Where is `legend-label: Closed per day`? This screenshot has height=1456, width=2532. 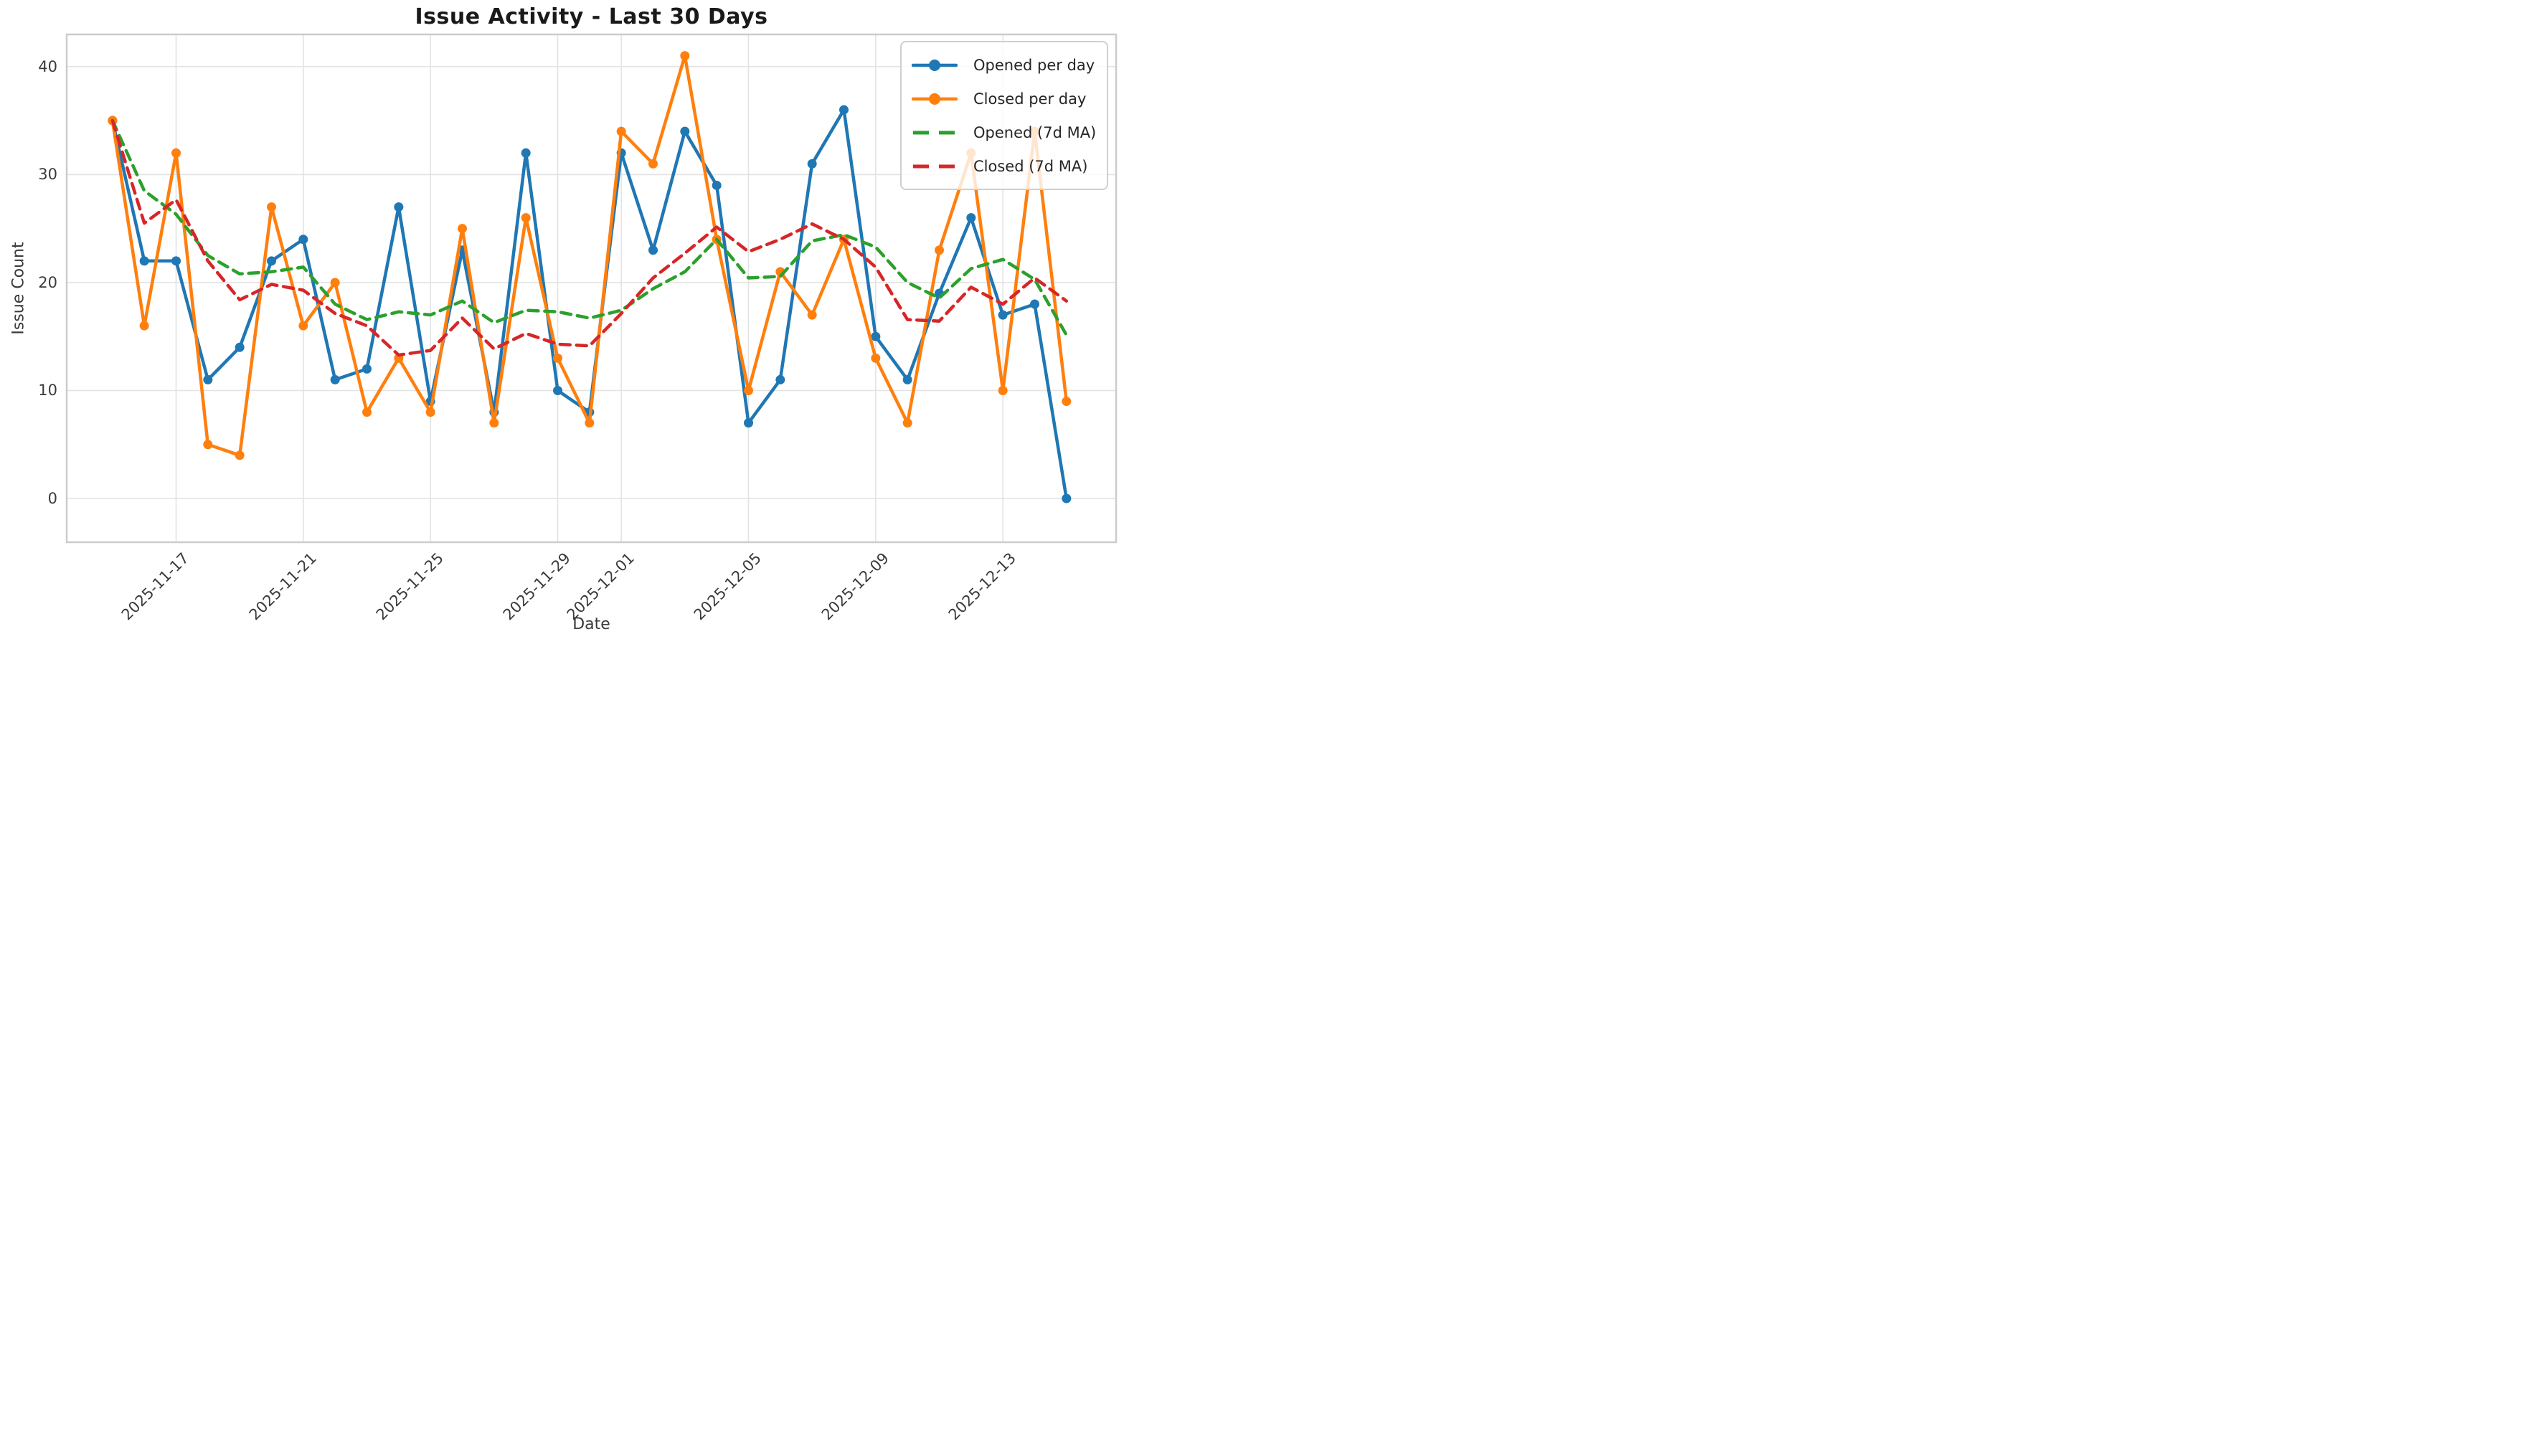 legend-label: Closed per day is located at coordinates (1030, 99).